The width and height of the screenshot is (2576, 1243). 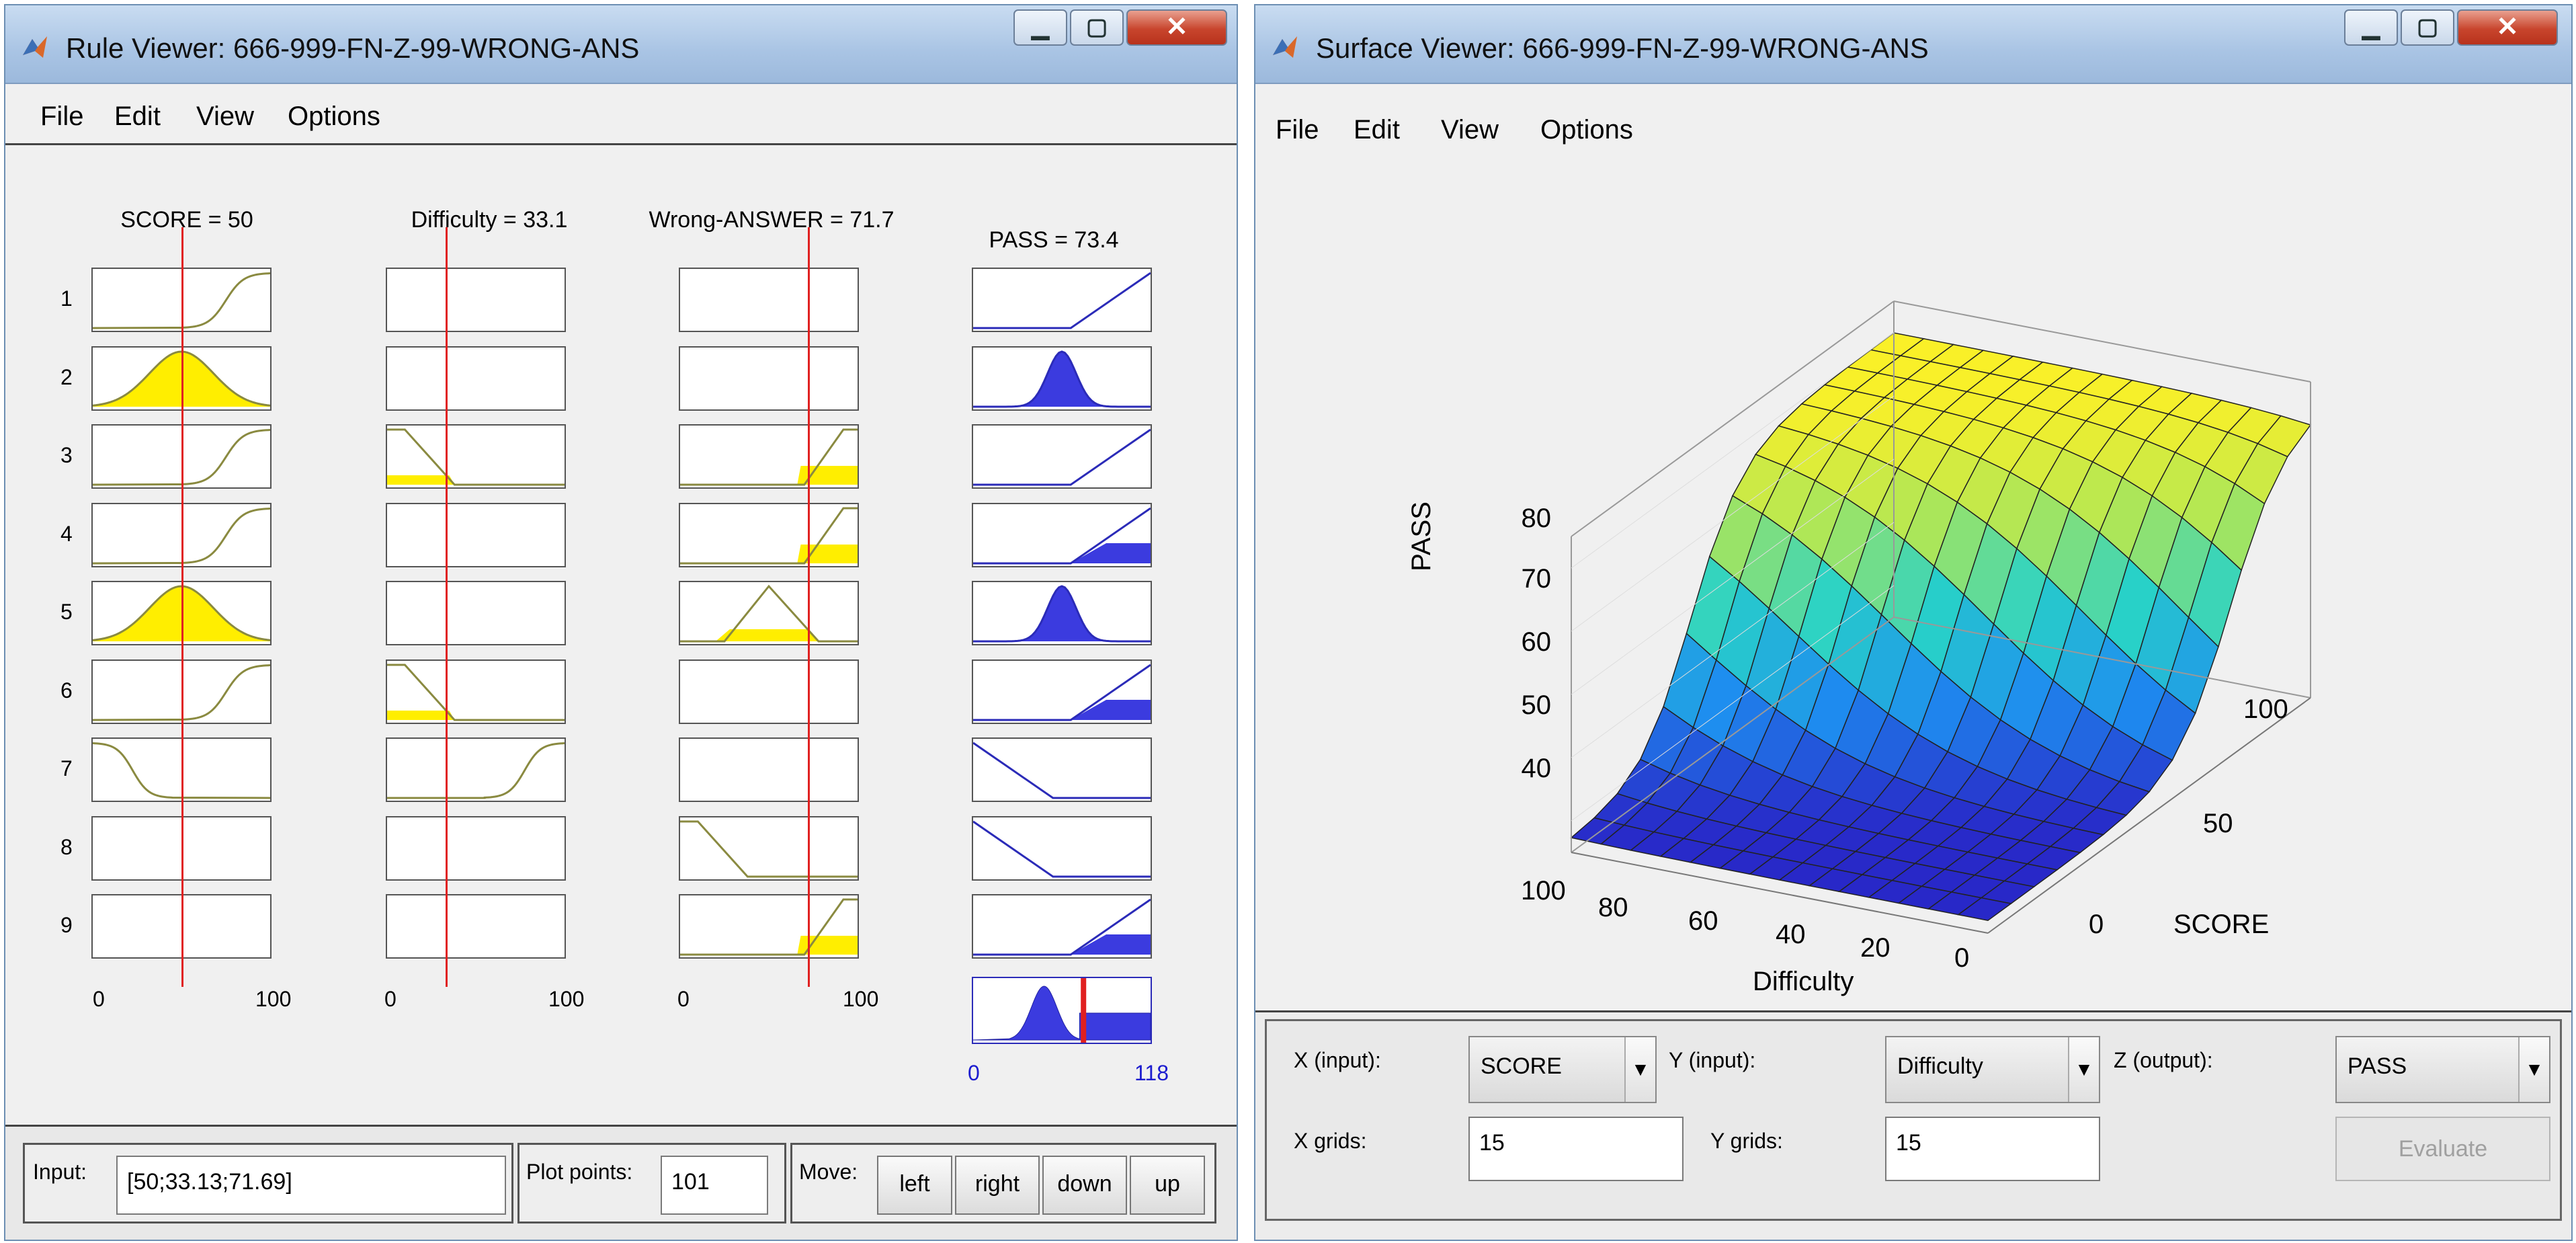 I want to click on rule-viewer-menubar: File Edit View Options, so click(x=621, y=114).